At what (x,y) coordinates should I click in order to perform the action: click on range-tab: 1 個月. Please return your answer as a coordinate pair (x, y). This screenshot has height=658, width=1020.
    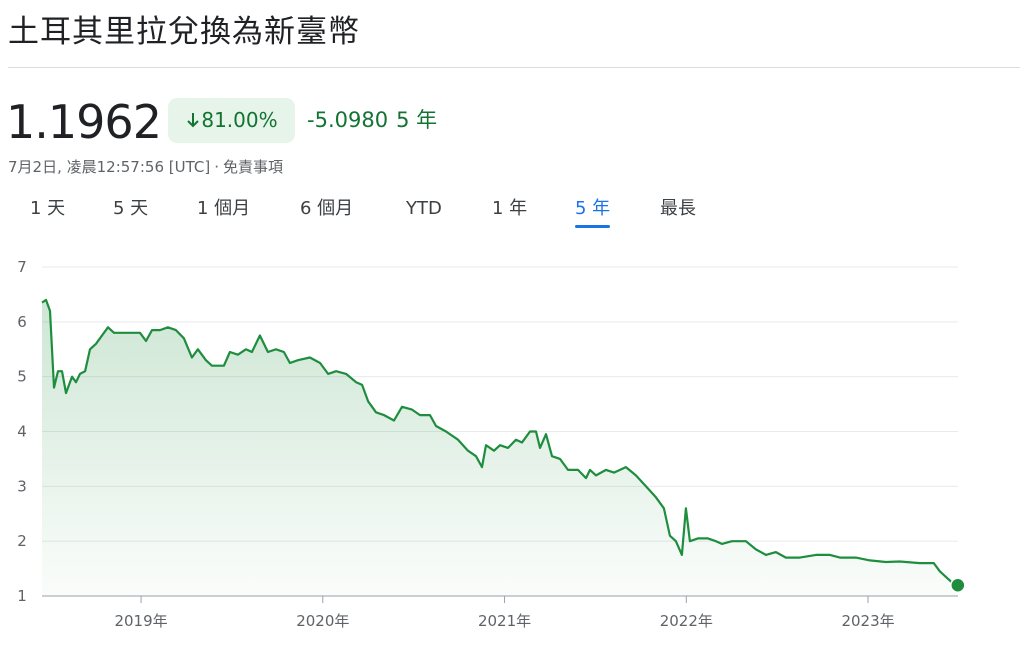
    Looking at the image, I should click on (224, 208).